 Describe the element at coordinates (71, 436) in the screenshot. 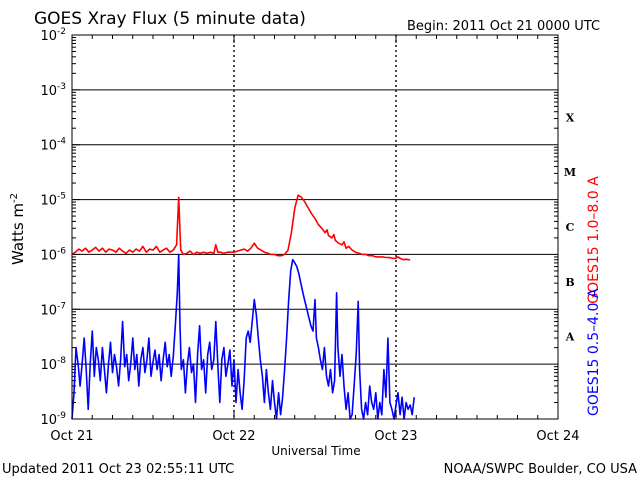

I see `x-tick-label: Oct 21` at that location.